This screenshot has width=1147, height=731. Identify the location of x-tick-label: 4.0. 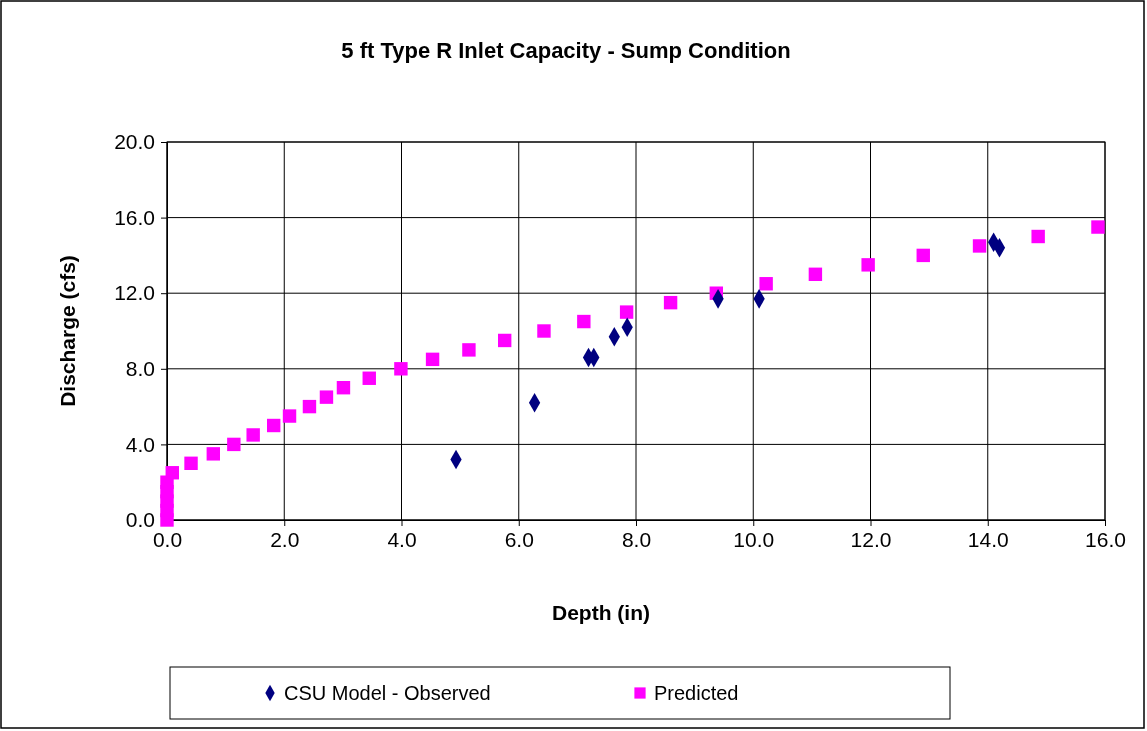
(402, 539).